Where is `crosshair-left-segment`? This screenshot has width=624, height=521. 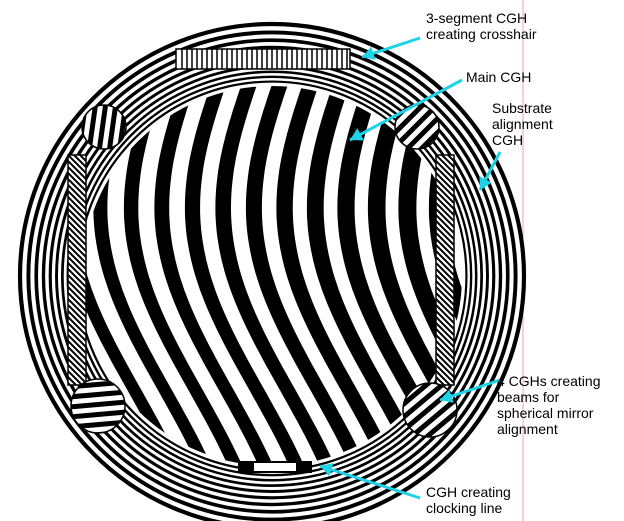 crosshair-left-segment is located at coordinates (77, 270).